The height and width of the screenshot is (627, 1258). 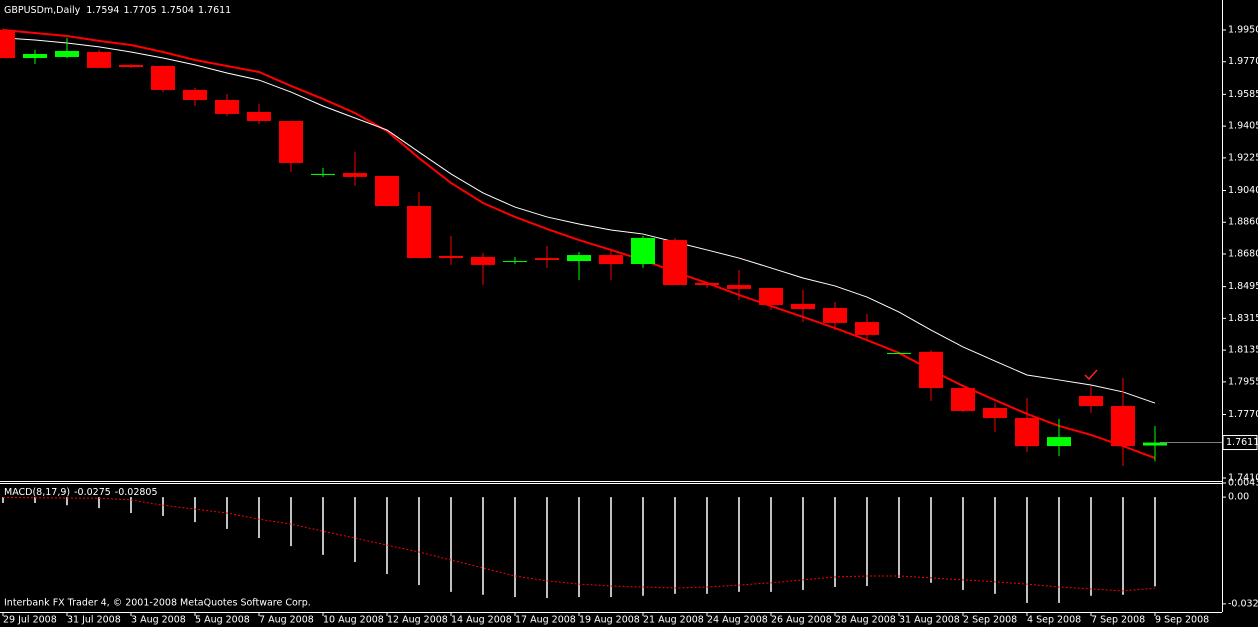 I want to click on price-box-label: 1.7611, so click(x=1242, y=442).